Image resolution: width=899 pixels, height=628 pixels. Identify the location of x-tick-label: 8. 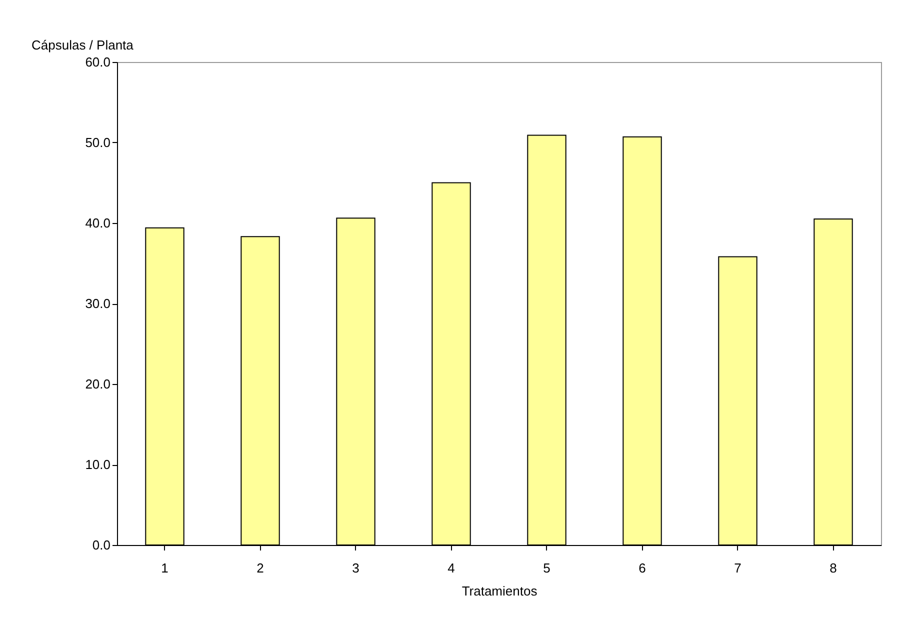
(833, 568).